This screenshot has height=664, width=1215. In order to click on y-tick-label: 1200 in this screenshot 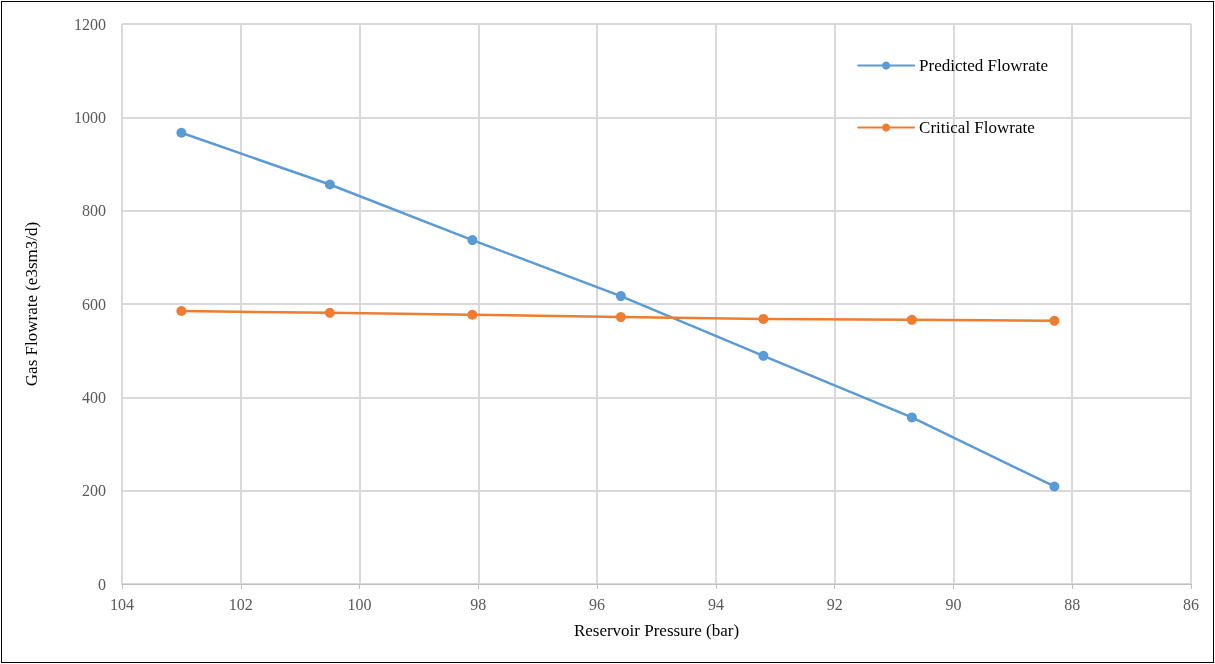, I will do `click(90, 24)`.